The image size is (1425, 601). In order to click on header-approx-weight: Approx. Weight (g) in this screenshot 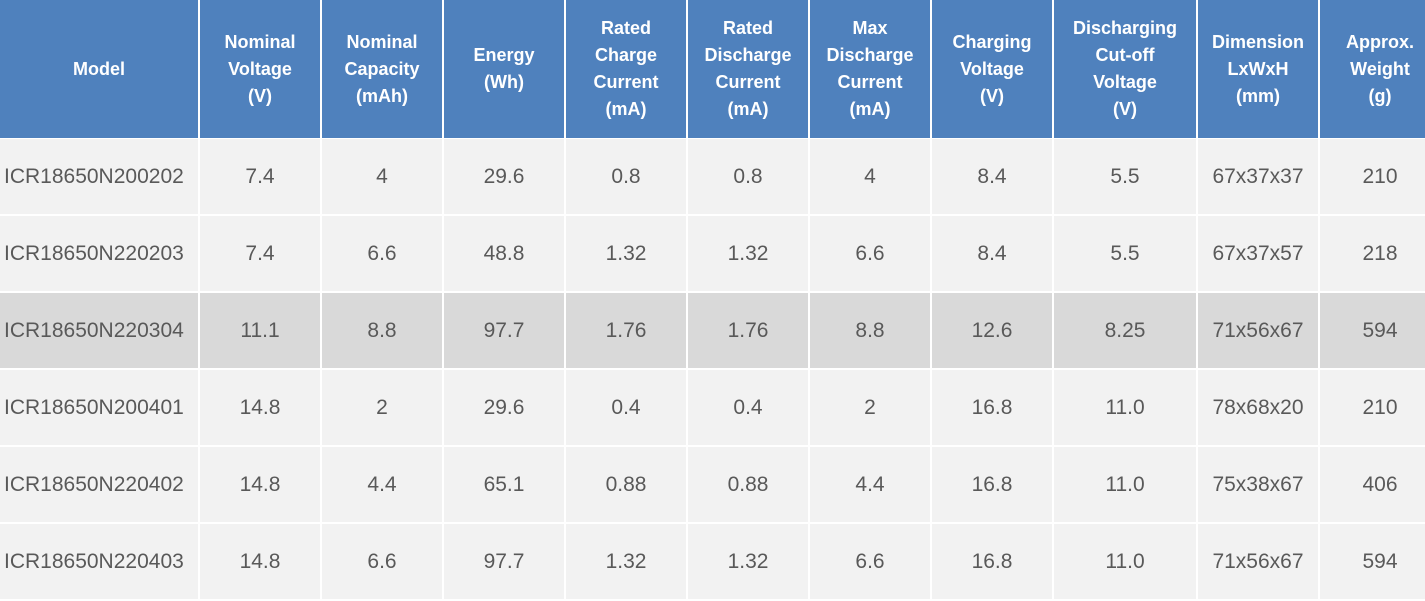, I will do `click(1372, 69)`.